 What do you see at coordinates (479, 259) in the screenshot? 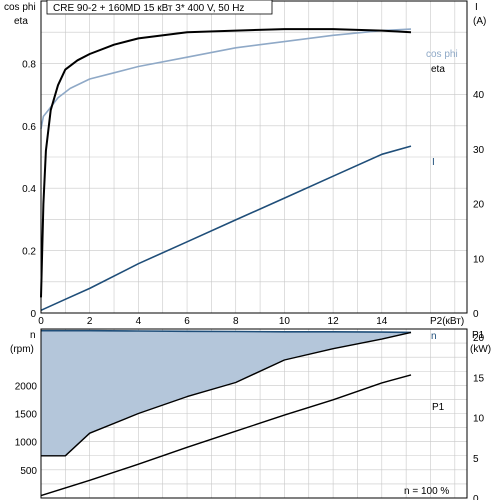
I see `top-y-right-tick-label: 10` at bounding box center [479, 259].